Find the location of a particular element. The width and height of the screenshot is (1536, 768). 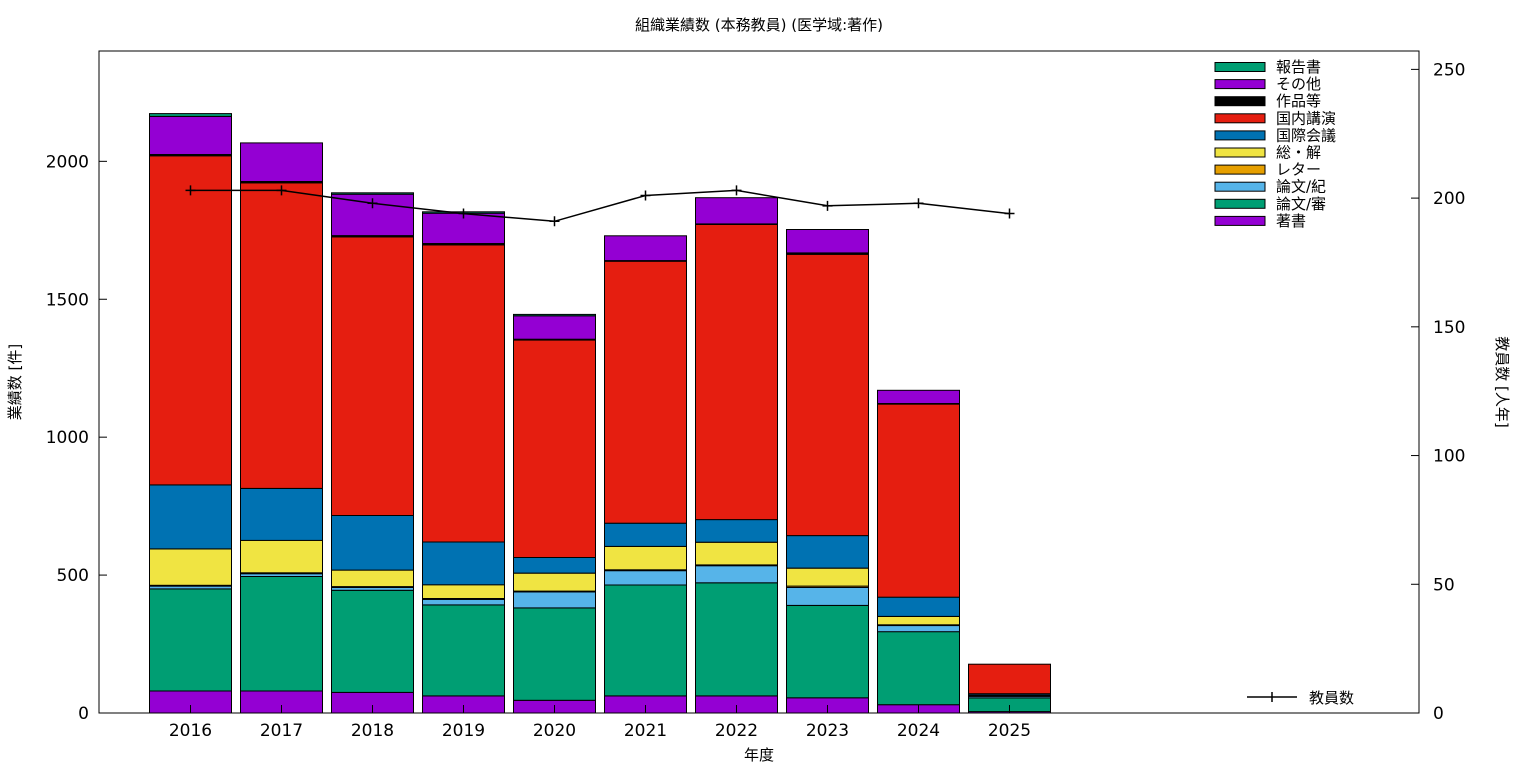

bar-segment-2020-s4 is located at coordinates (554, 582).